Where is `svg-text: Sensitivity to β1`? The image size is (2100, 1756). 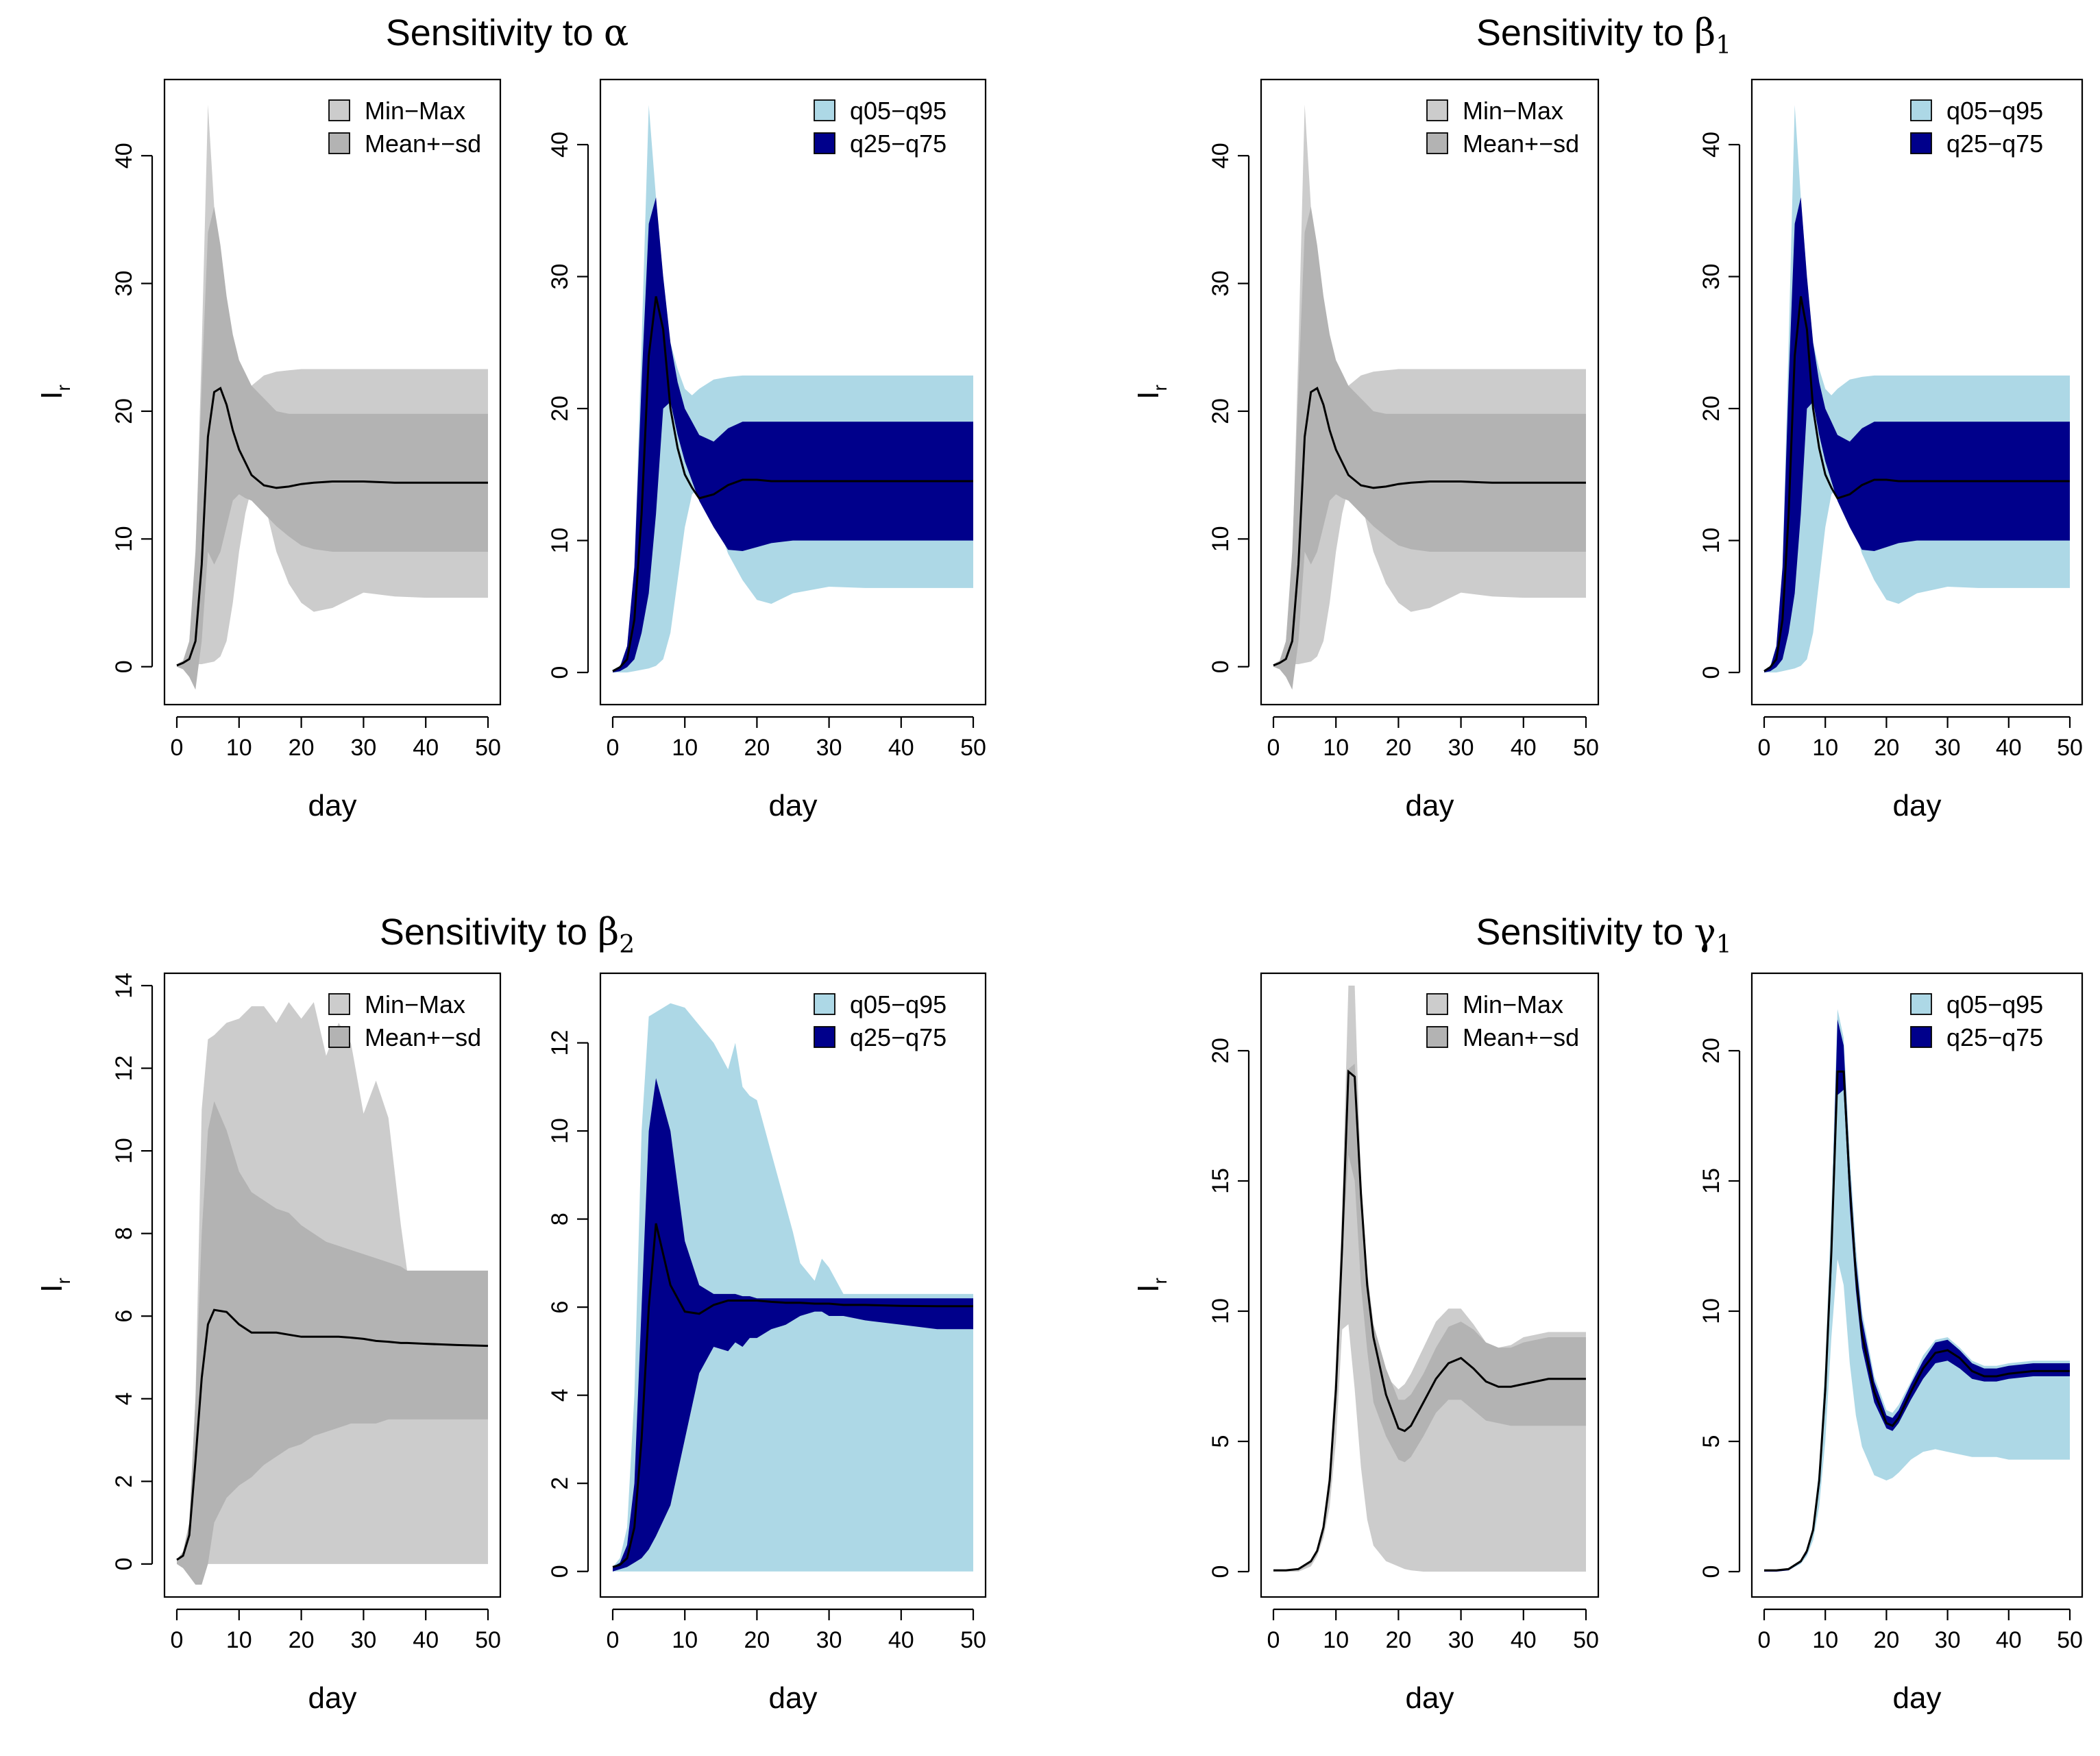 svg-text: Sensitivity to β1 is located at coordinates (1604, 35).